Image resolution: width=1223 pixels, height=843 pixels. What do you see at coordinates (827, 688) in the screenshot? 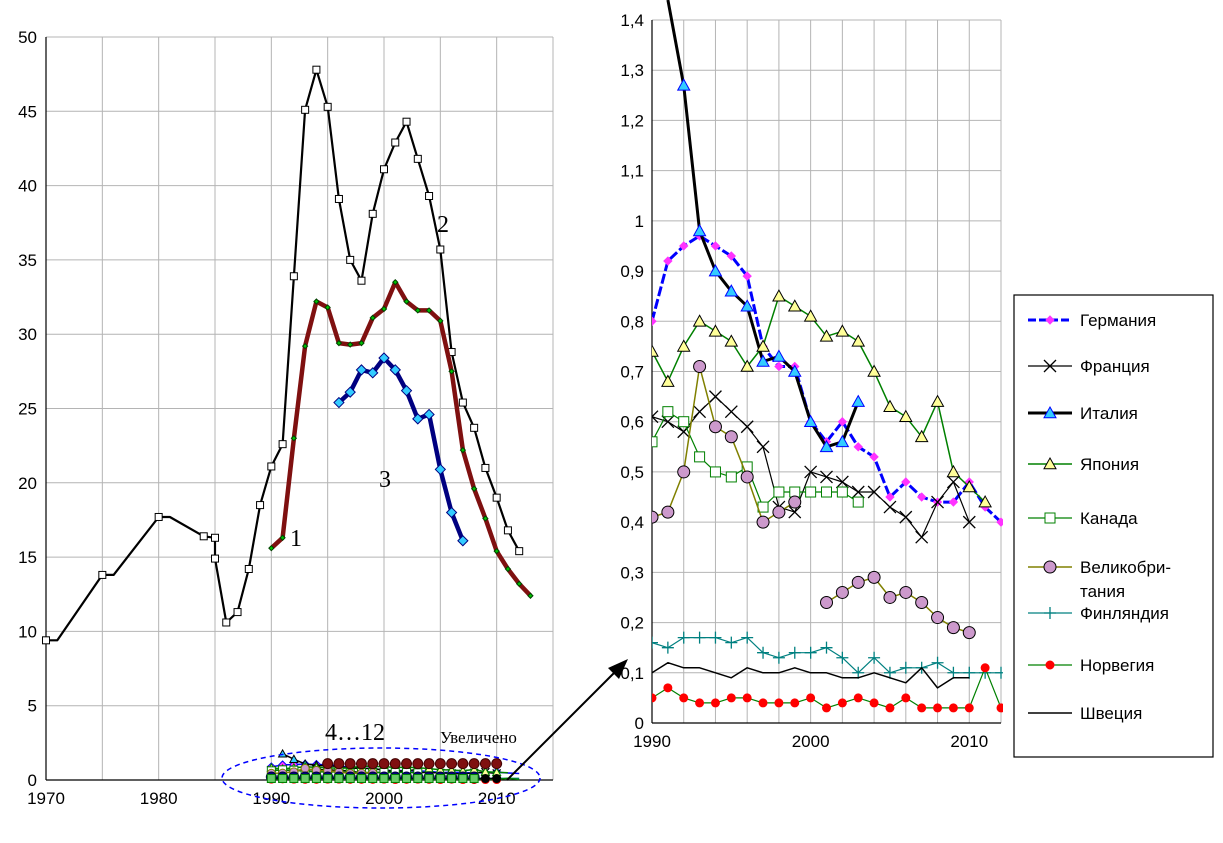
I see `right-series-Норвегия-line` at bounding box center [827, 688].